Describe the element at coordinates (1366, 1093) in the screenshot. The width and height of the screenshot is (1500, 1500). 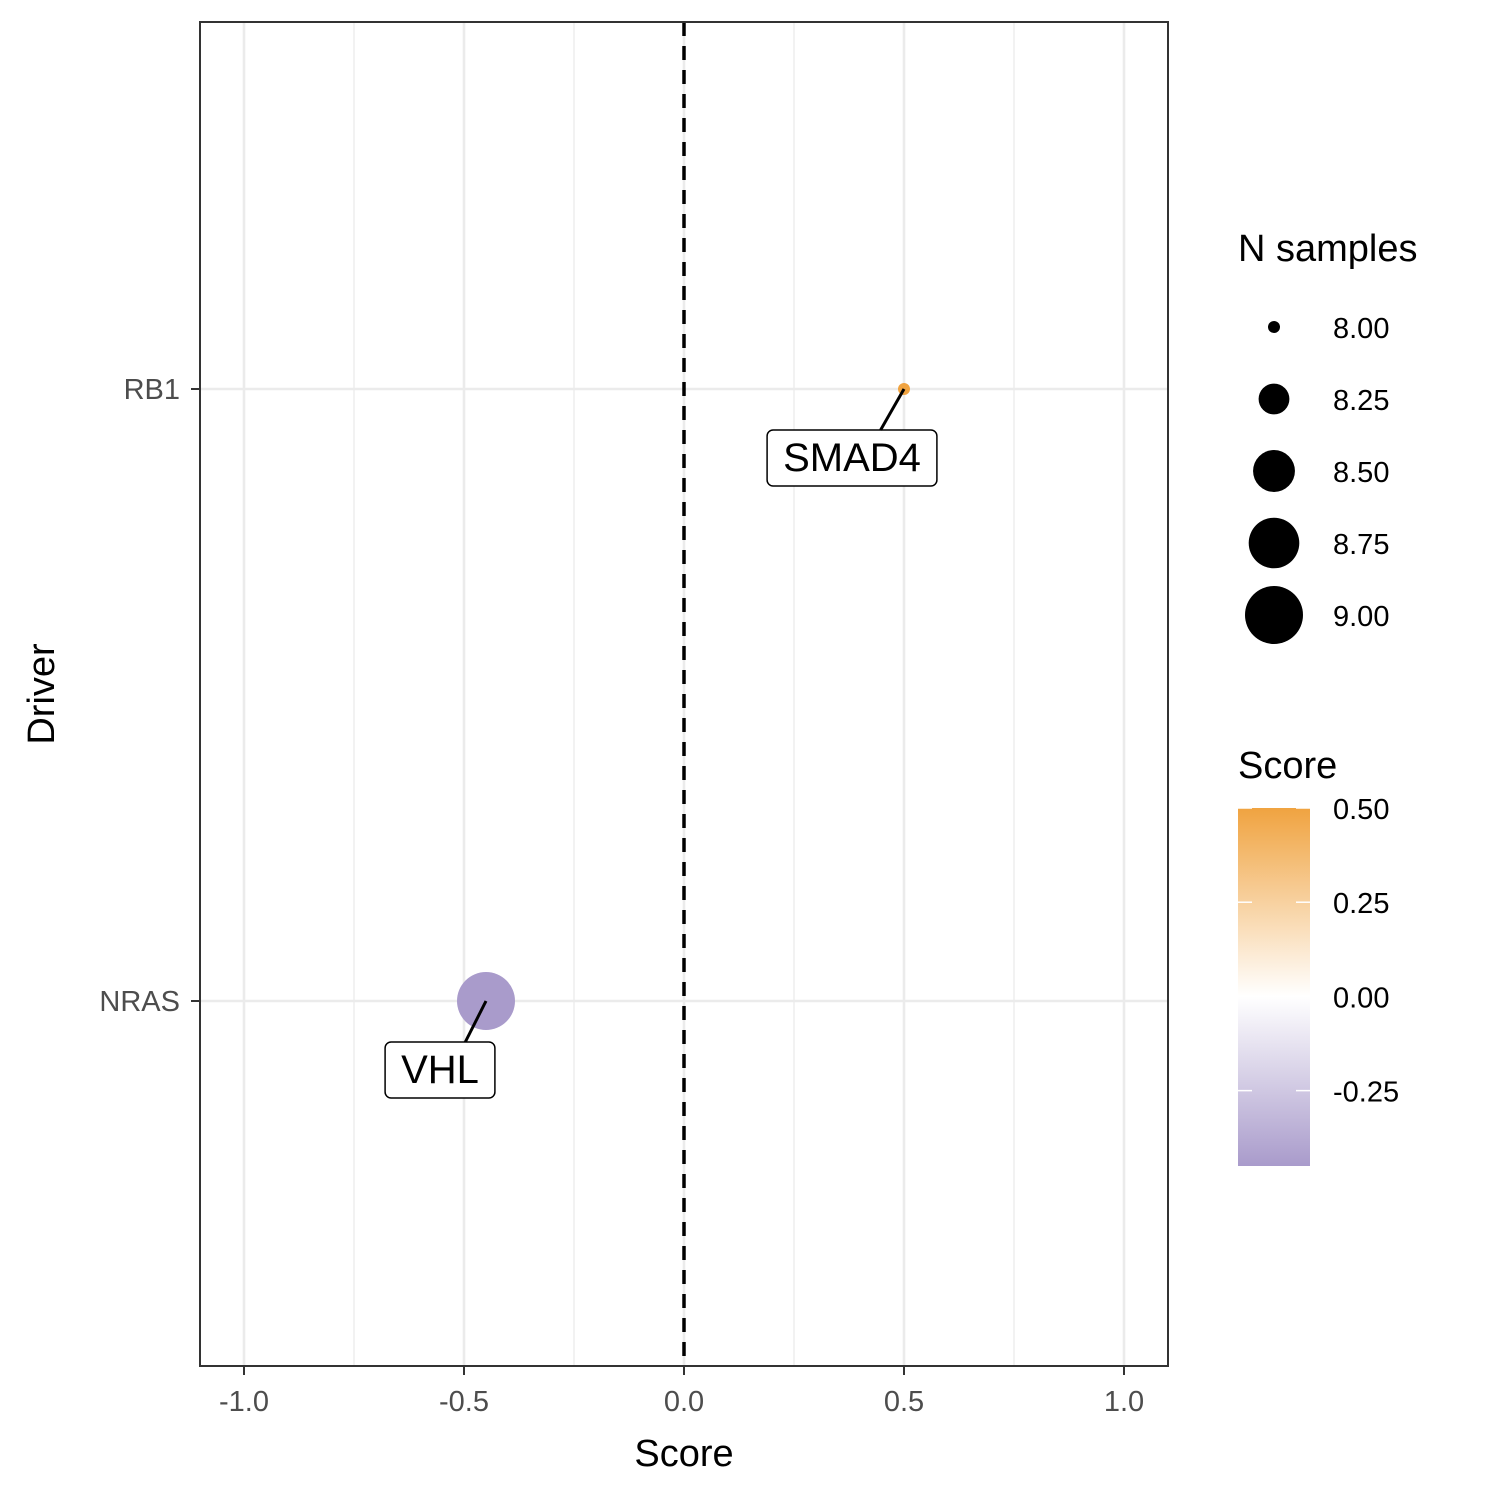
I see `color-legend-label: -0.25` at that location.